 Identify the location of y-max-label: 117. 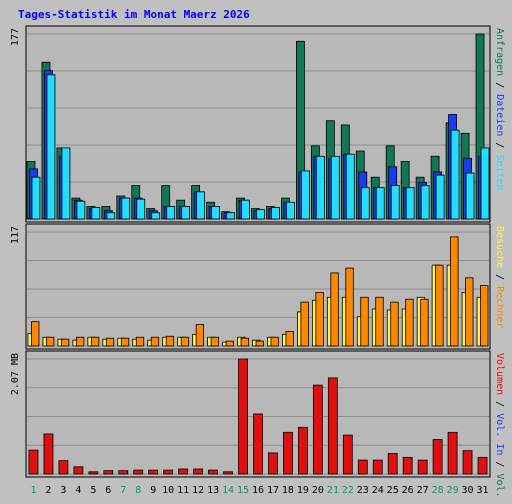
(15, 235).